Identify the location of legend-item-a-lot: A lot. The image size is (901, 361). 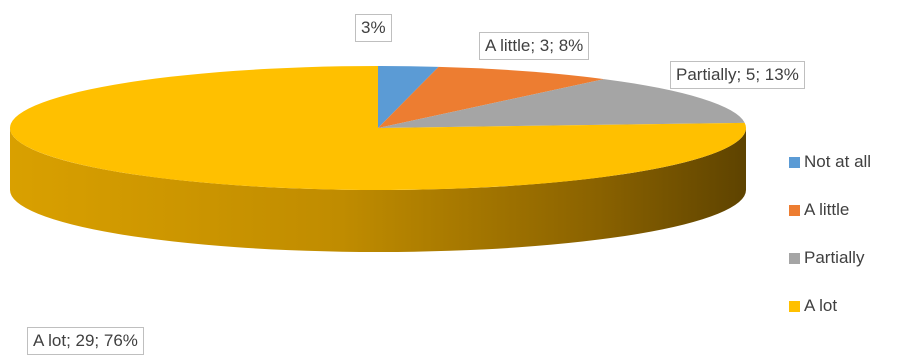
(830, 306).